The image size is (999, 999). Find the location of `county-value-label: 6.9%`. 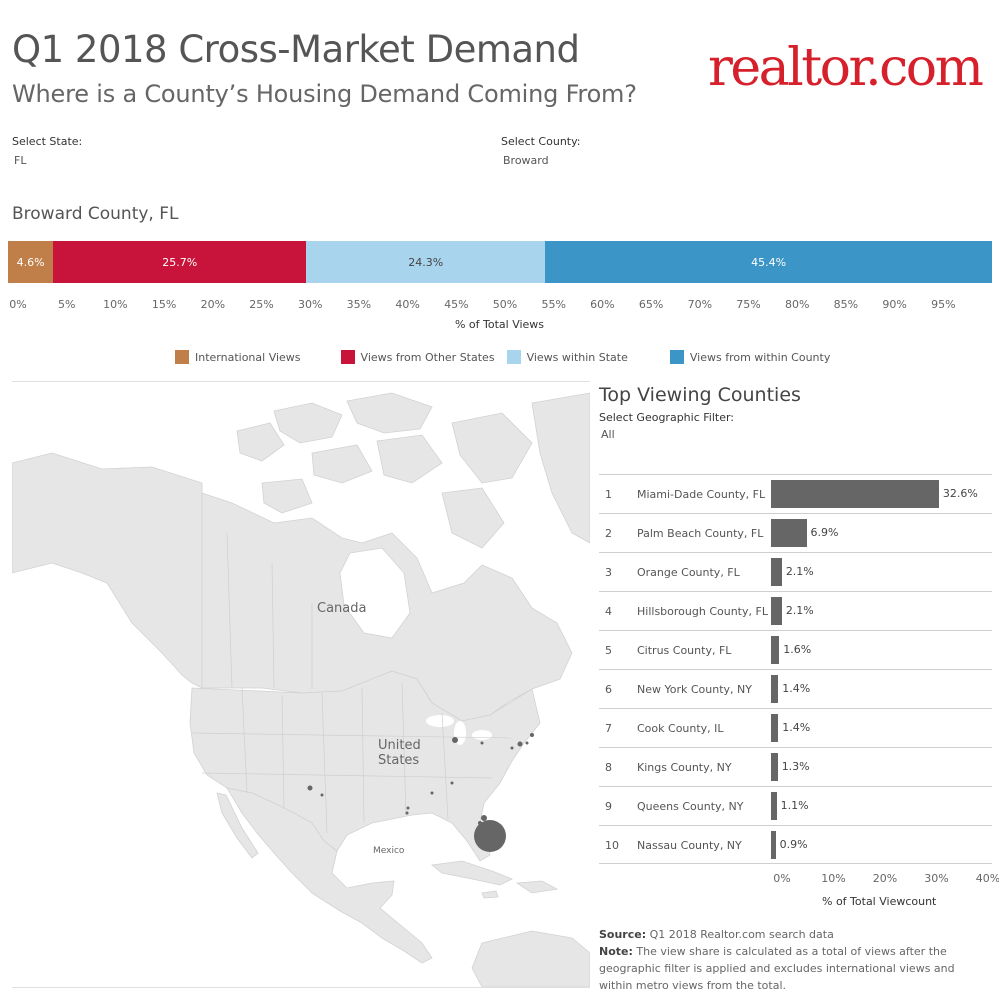

county-value-label: 6.9% is located at coordinates (824, 532).